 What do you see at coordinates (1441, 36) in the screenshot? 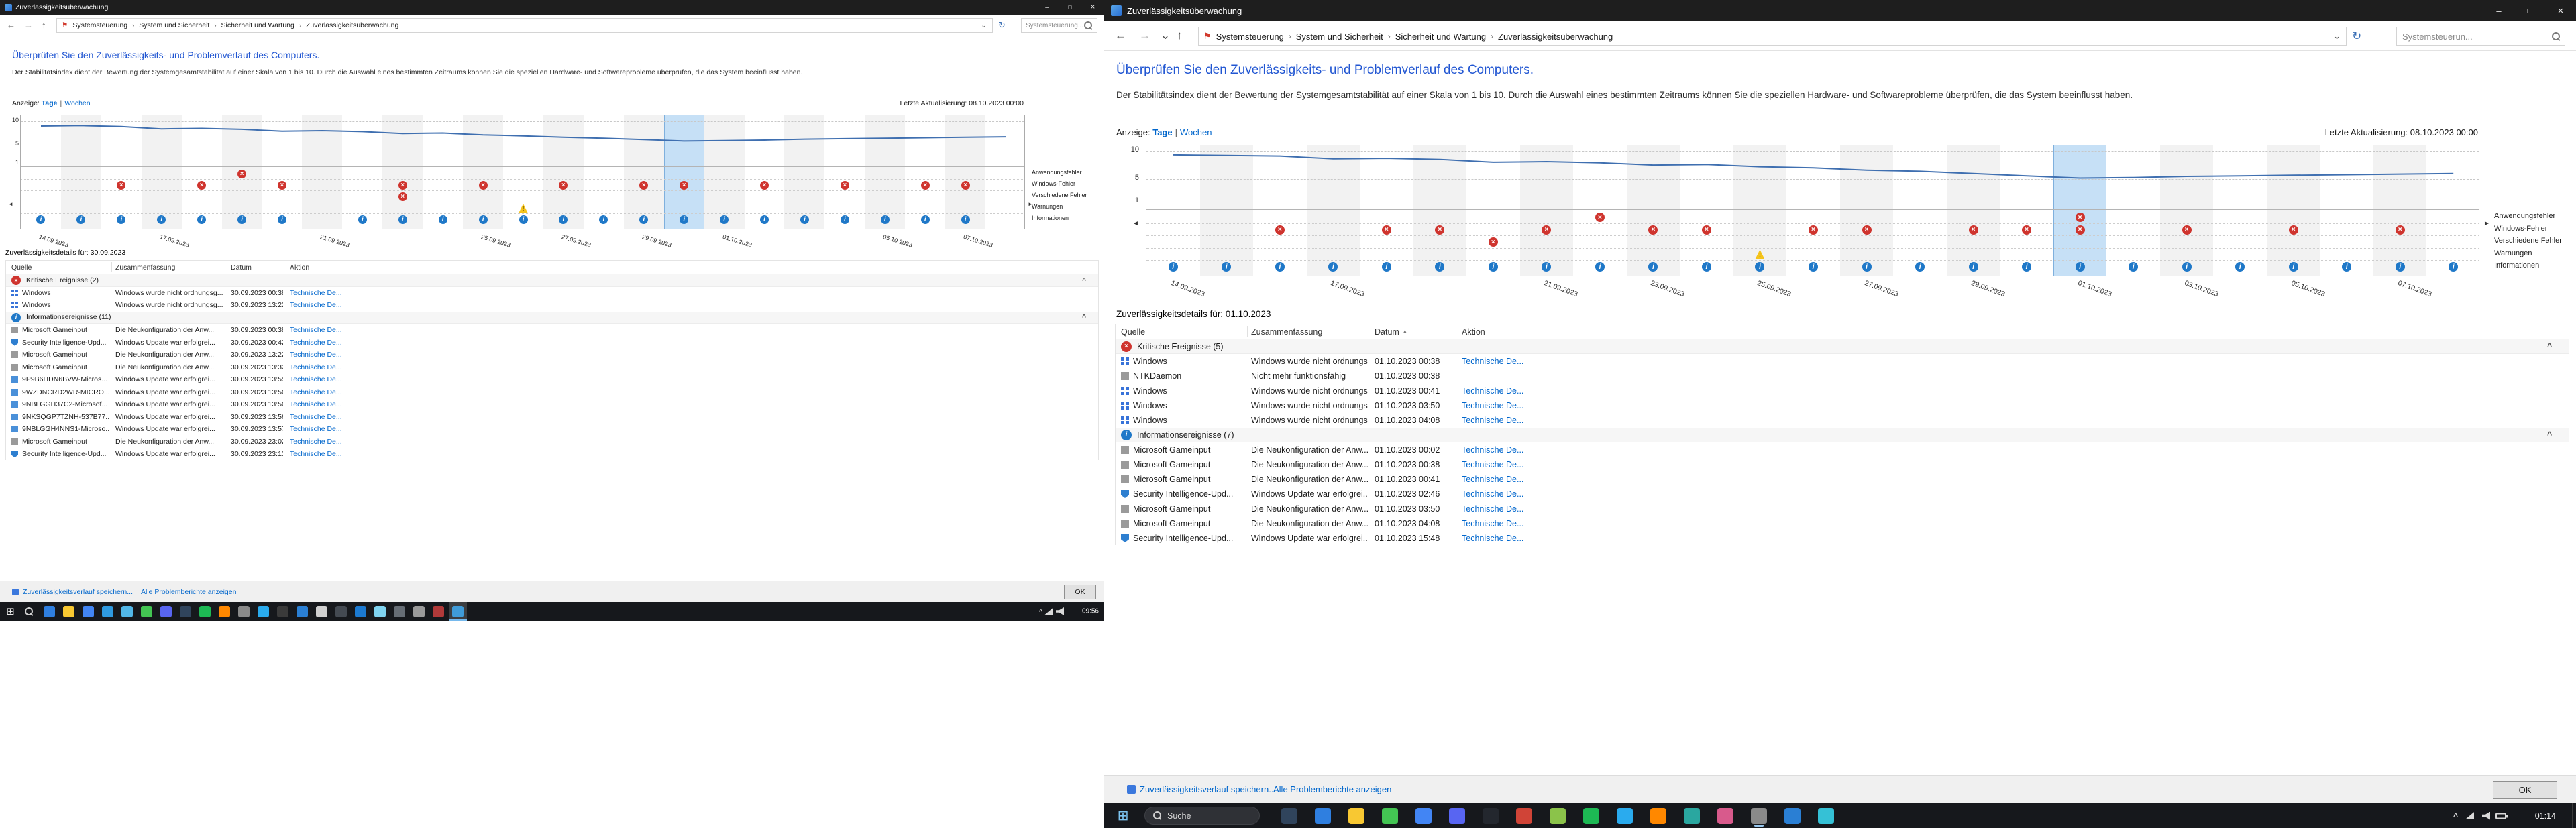
I see `breadcrumb-item: Sicherheit und Wartung` at bounding box center [1441, 36].